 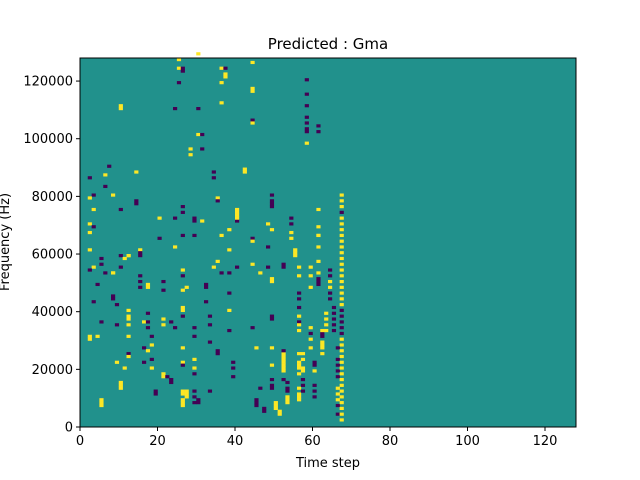 What do you see at coordinates (52, 312) in the screenshot?
I see `y-tick-label: 40000` at bounding box center [52, 312].